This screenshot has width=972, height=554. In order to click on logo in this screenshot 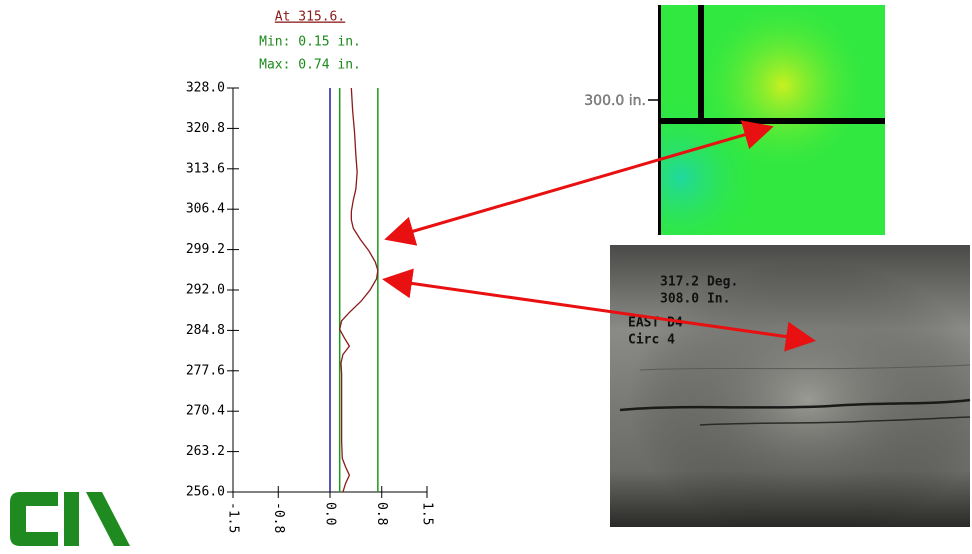, I will do `click(70, 519)`.